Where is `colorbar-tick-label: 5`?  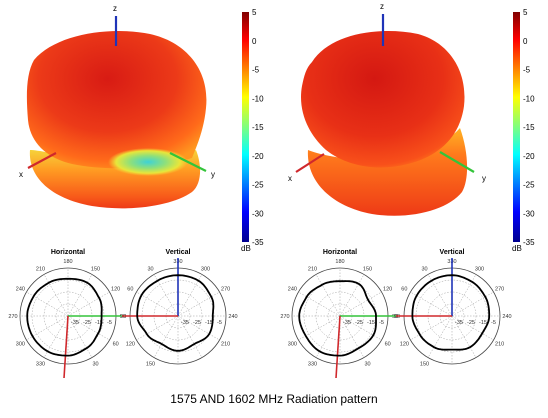
colorbar-tick-label: 5 is located at coordinates (525, 12).